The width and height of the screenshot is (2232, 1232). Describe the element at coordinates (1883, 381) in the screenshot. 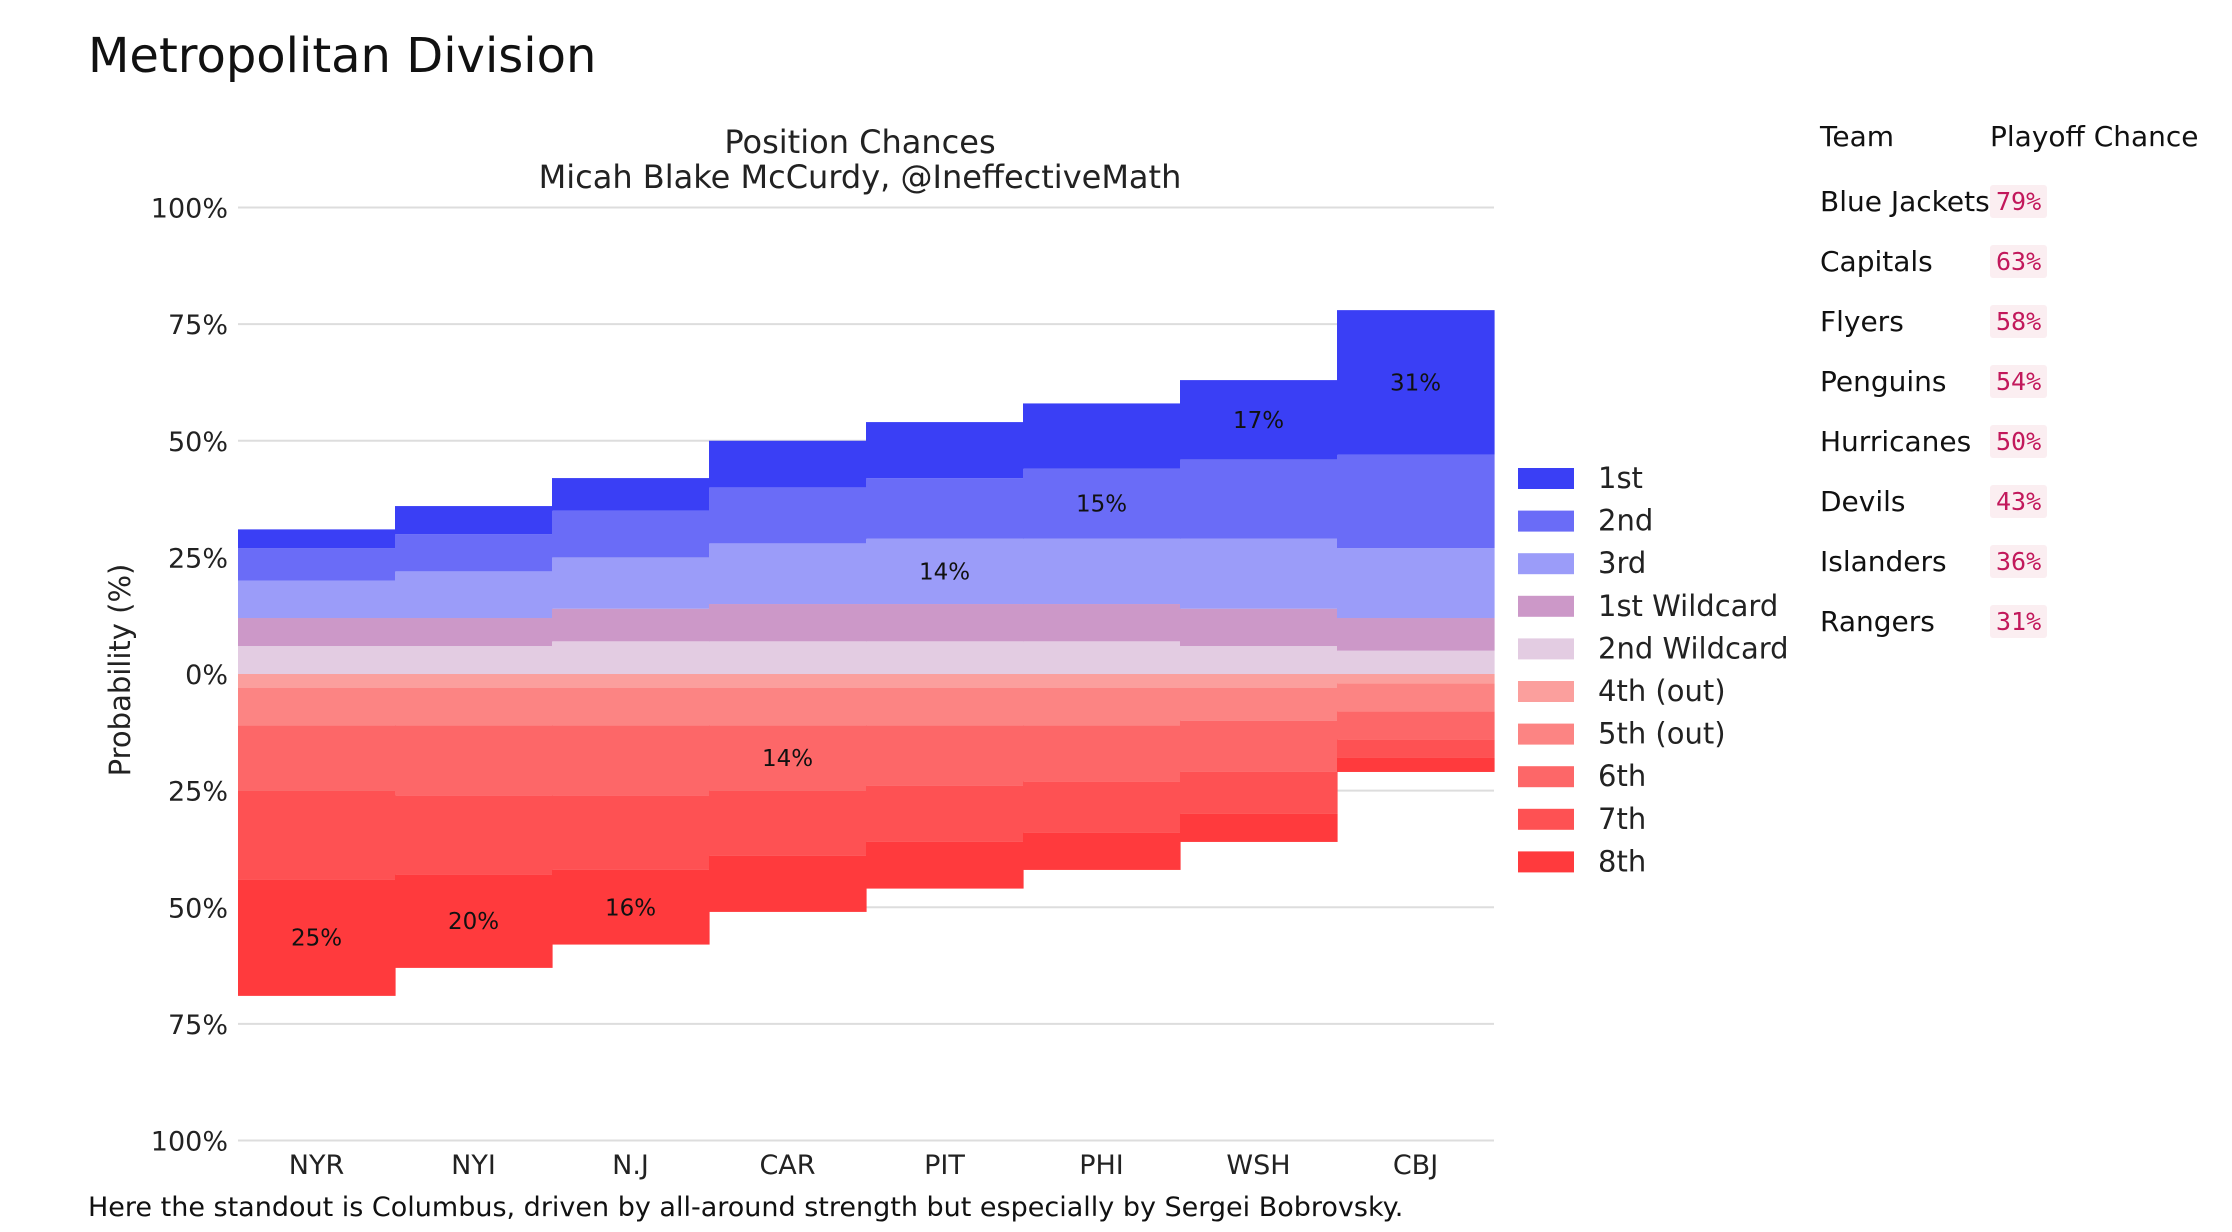

I see `team-name: Penguins` at that location.